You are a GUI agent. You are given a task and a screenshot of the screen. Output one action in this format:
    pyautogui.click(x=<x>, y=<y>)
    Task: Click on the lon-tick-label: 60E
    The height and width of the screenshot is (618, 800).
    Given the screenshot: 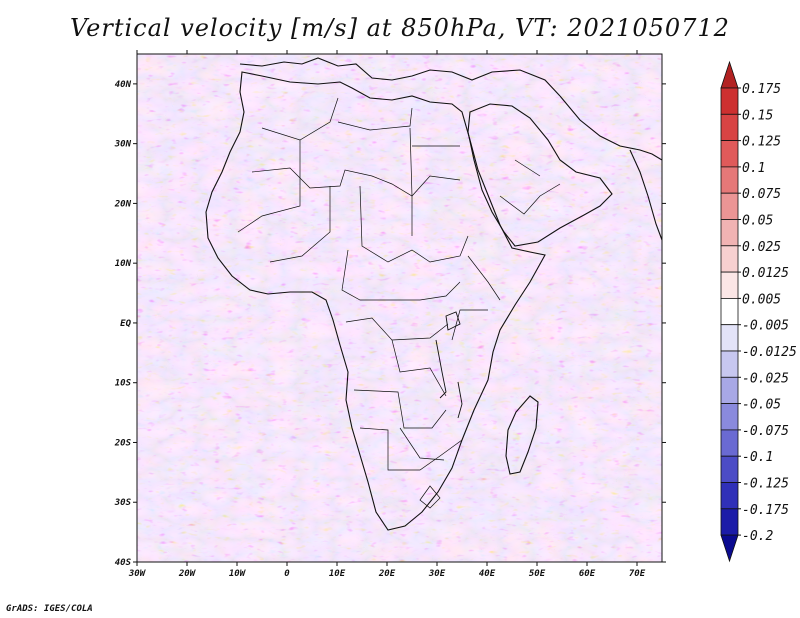 What is the action you would take?
    pyautogui.click(x=587, y=574)
    